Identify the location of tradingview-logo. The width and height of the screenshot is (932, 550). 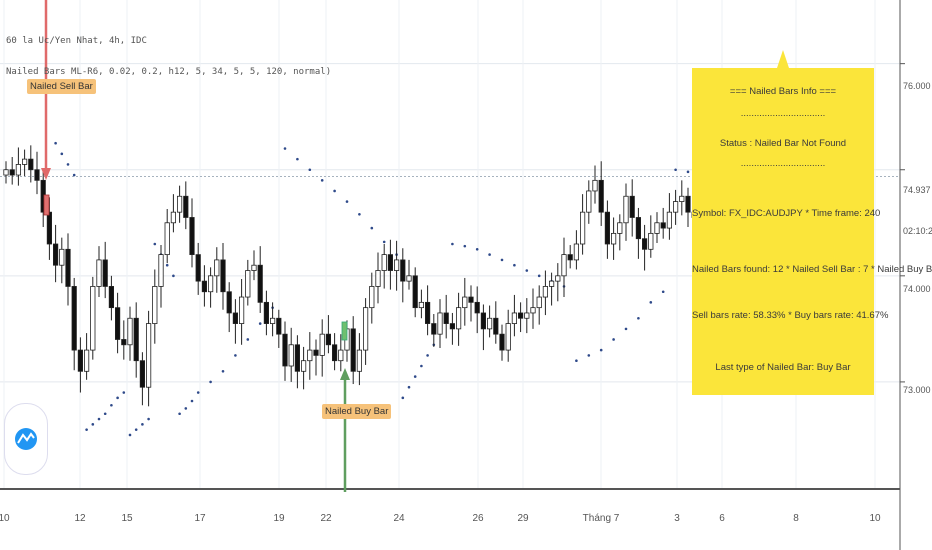
(26, 439).